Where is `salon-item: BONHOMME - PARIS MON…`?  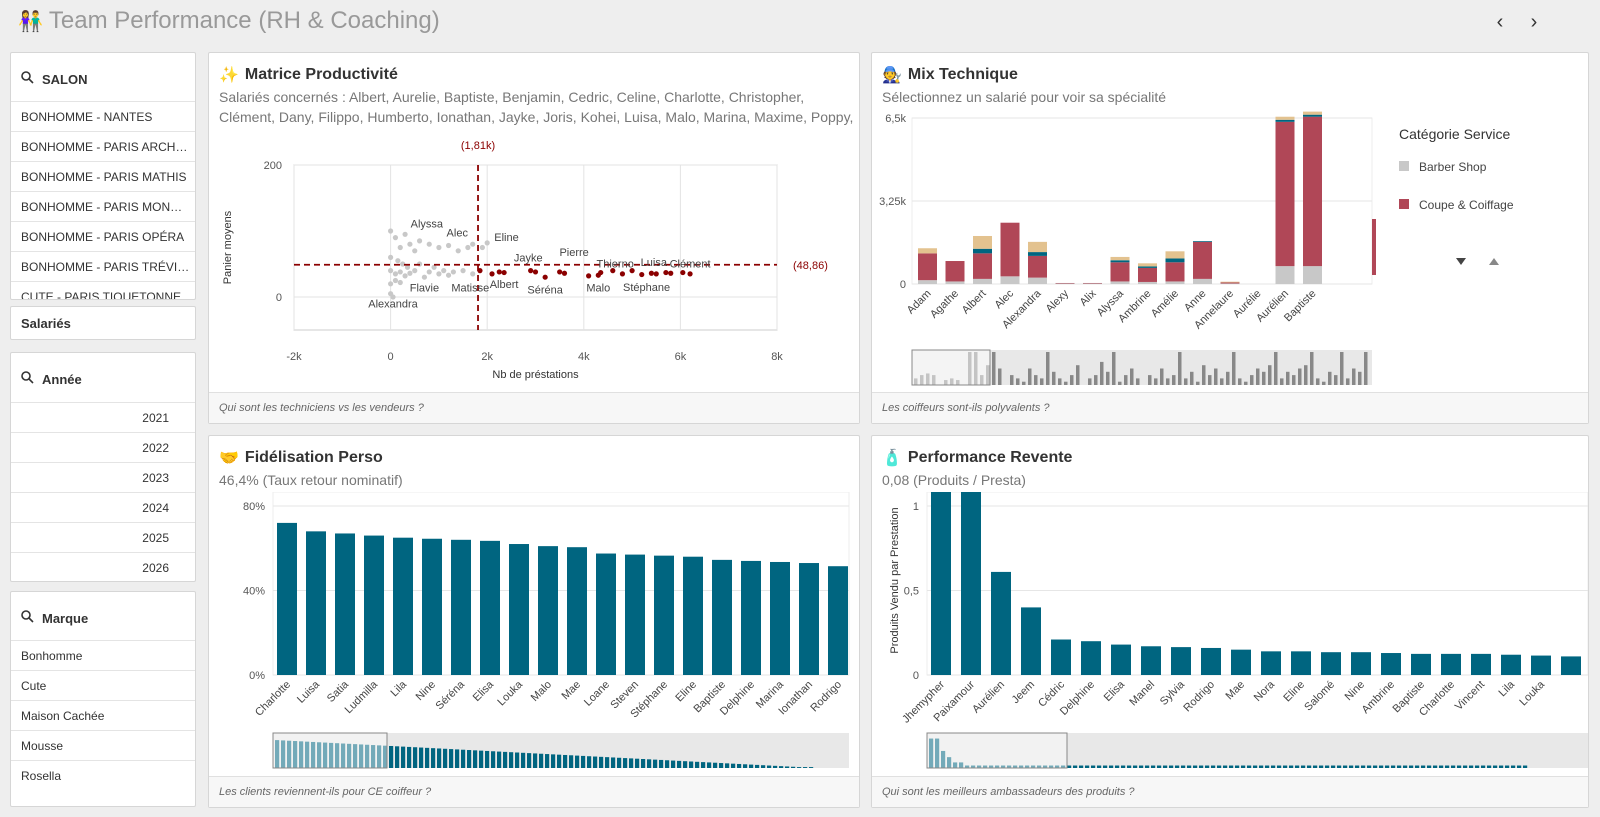
salon-item: BONHOMME - PARIS MON… is located at coordinates (103, 206).